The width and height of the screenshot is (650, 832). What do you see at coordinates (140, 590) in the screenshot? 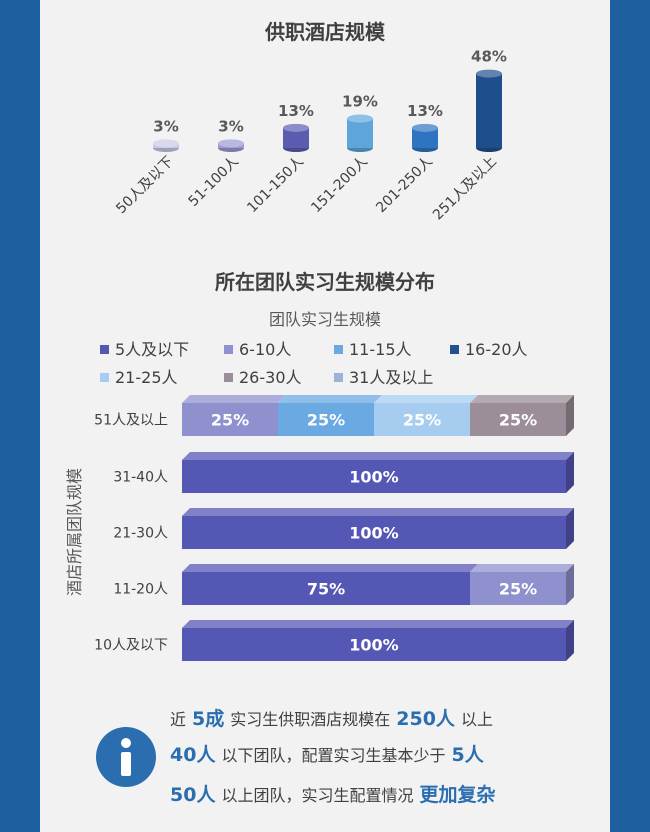
I see `row-label-3: 11-20人` at bounding box center [140, 590].